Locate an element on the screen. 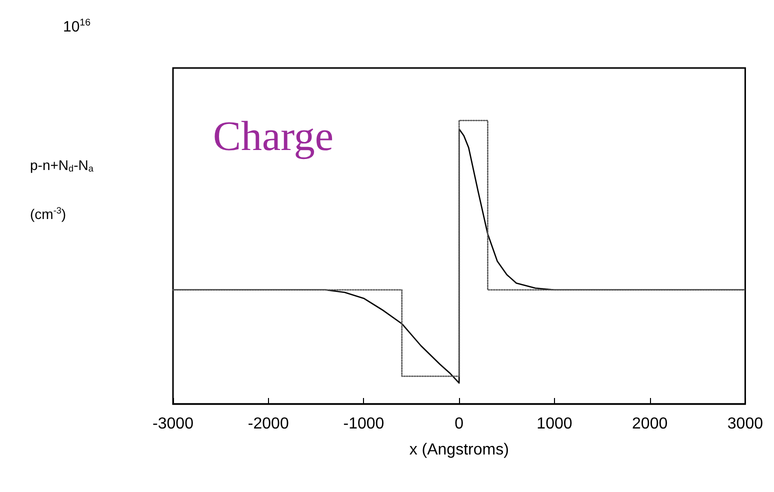 This screenshot has height=492, width=774. x-tick-label: 0 is located at coordinates (459, 424).